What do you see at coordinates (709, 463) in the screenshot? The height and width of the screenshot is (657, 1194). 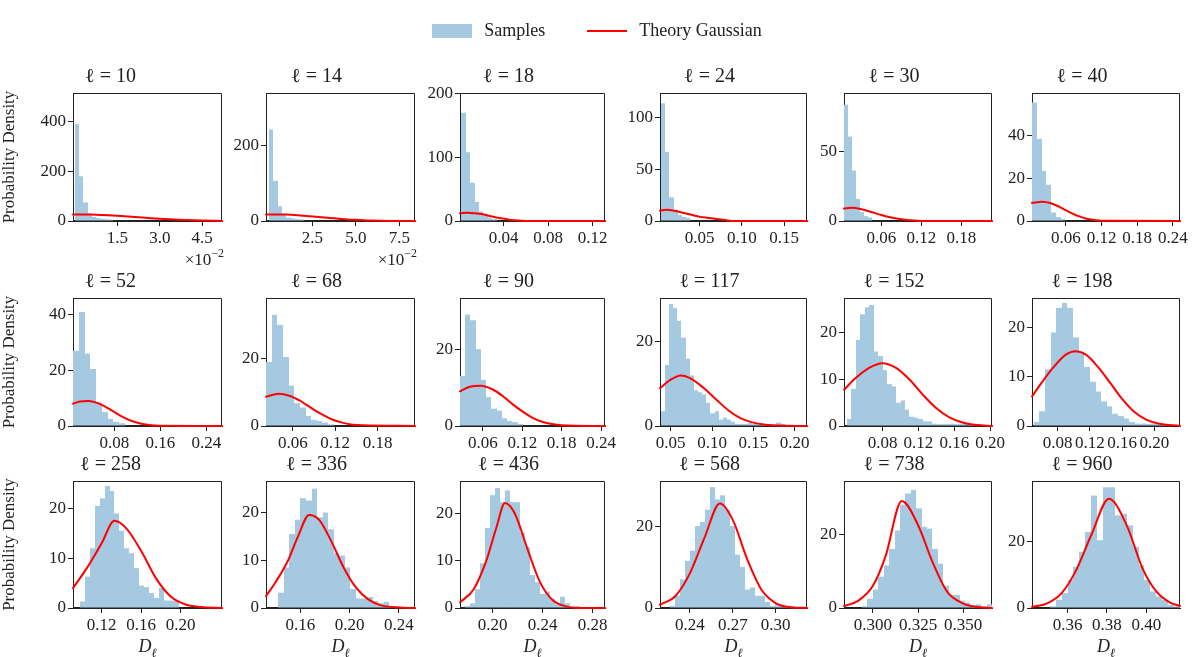 I see `chart-title: ℓ = 568` at bounding box center [709, 463].